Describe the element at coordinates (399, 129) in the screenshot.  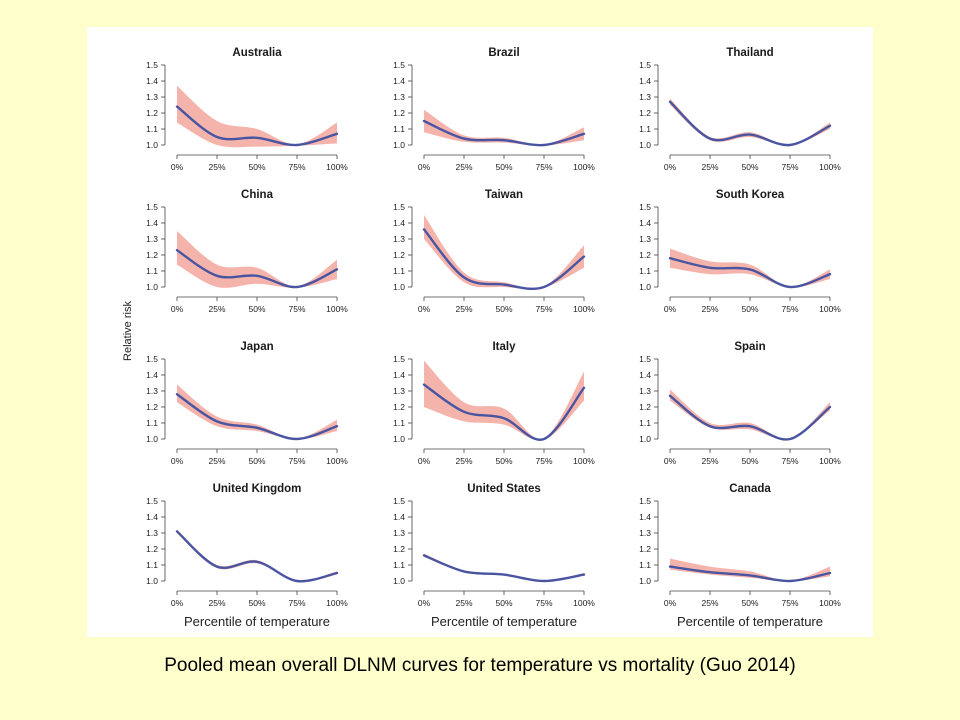
I see `panel-brazil-y-tick-label: 1.1` at that location.